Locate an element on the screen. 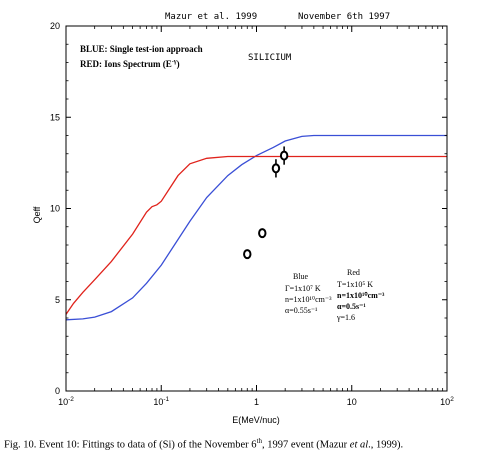  params-blue: Blue Γ=1x10⁷ K n=1x10¹⁰cm⁻³ α=0.55s⁻¹ is located at coordinates (308, 293).